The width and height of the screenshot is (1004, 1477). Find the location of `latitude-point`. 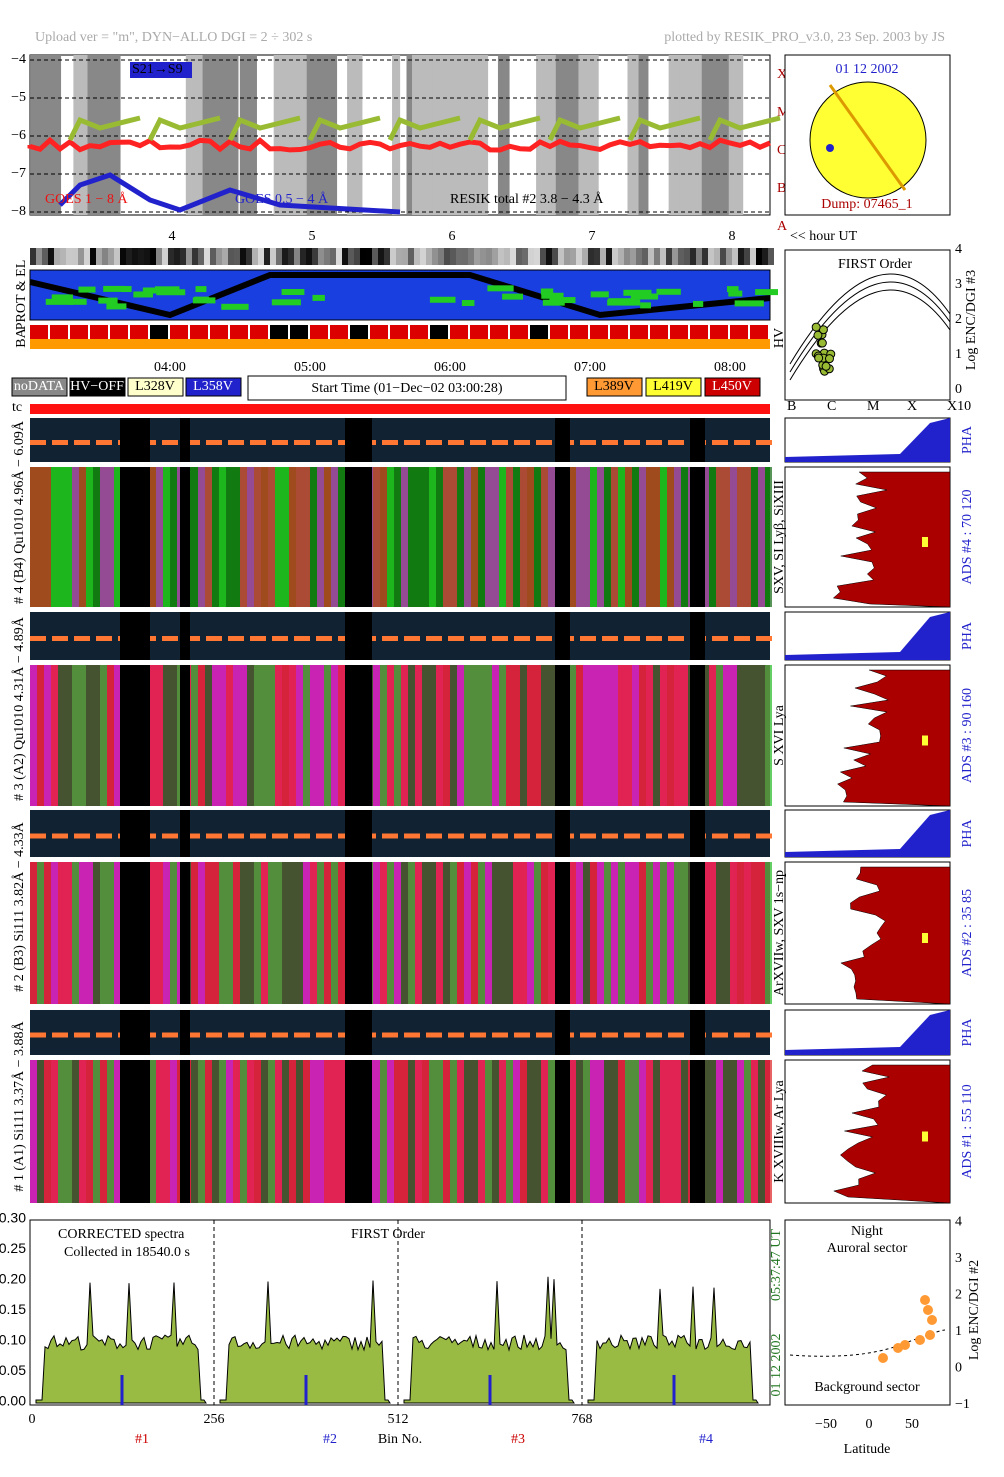

latitude-point is located at coordinates (883, 1358).